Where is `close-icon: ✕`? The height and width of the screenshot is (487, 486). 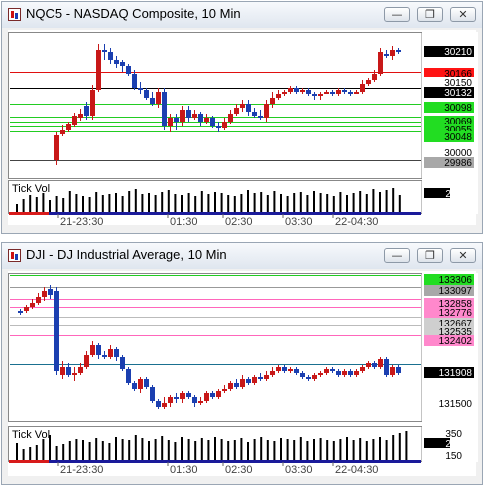
close-icon: ✕ is located at coordinates (463, 255).